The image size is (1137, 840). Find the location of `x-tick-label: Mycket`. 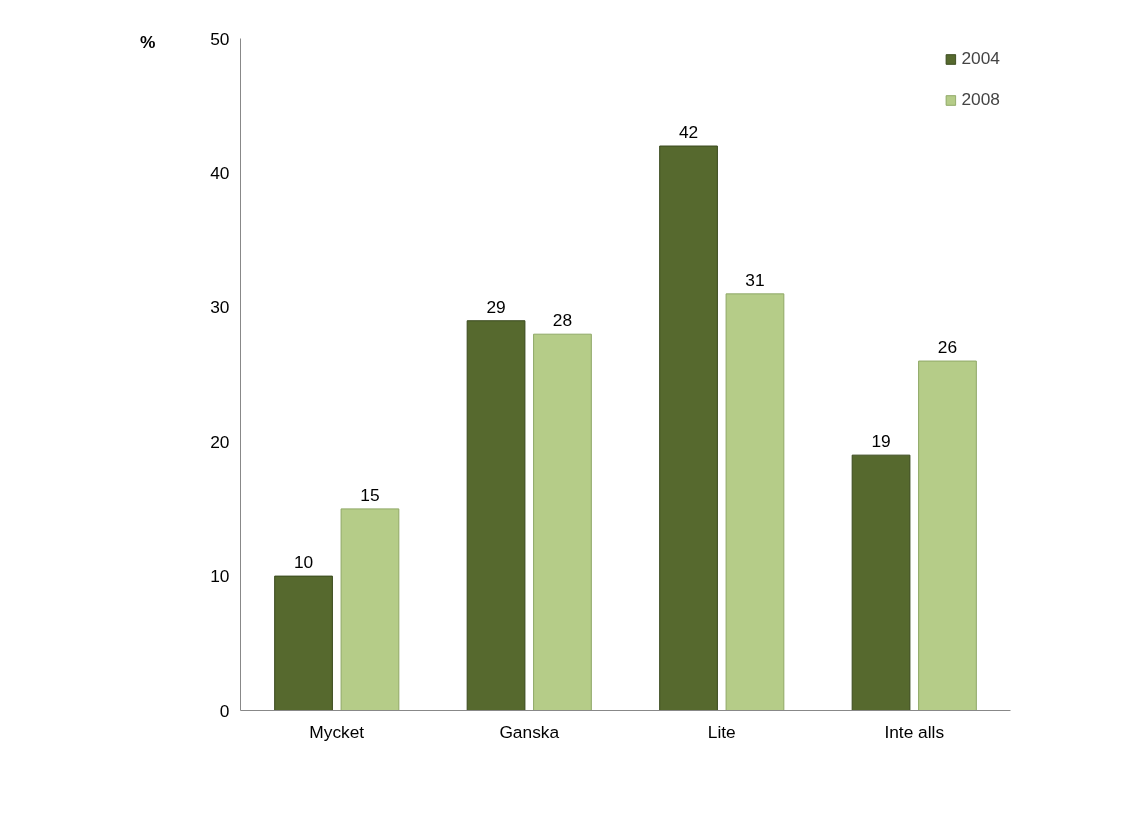

x-tick-label: Mycket is located at coordinates (337, 731).